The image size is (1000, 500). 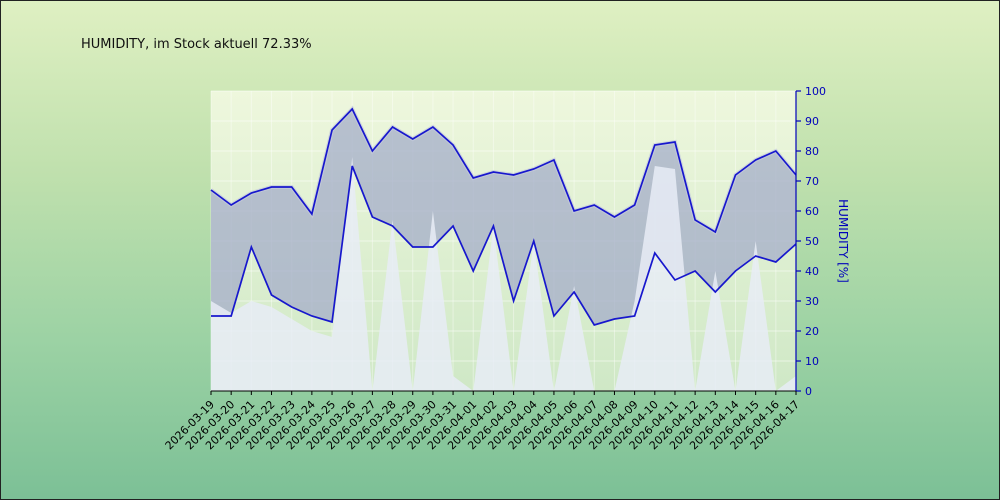 I want to click on y-tick-label: 50, so click(x=812, y=241).